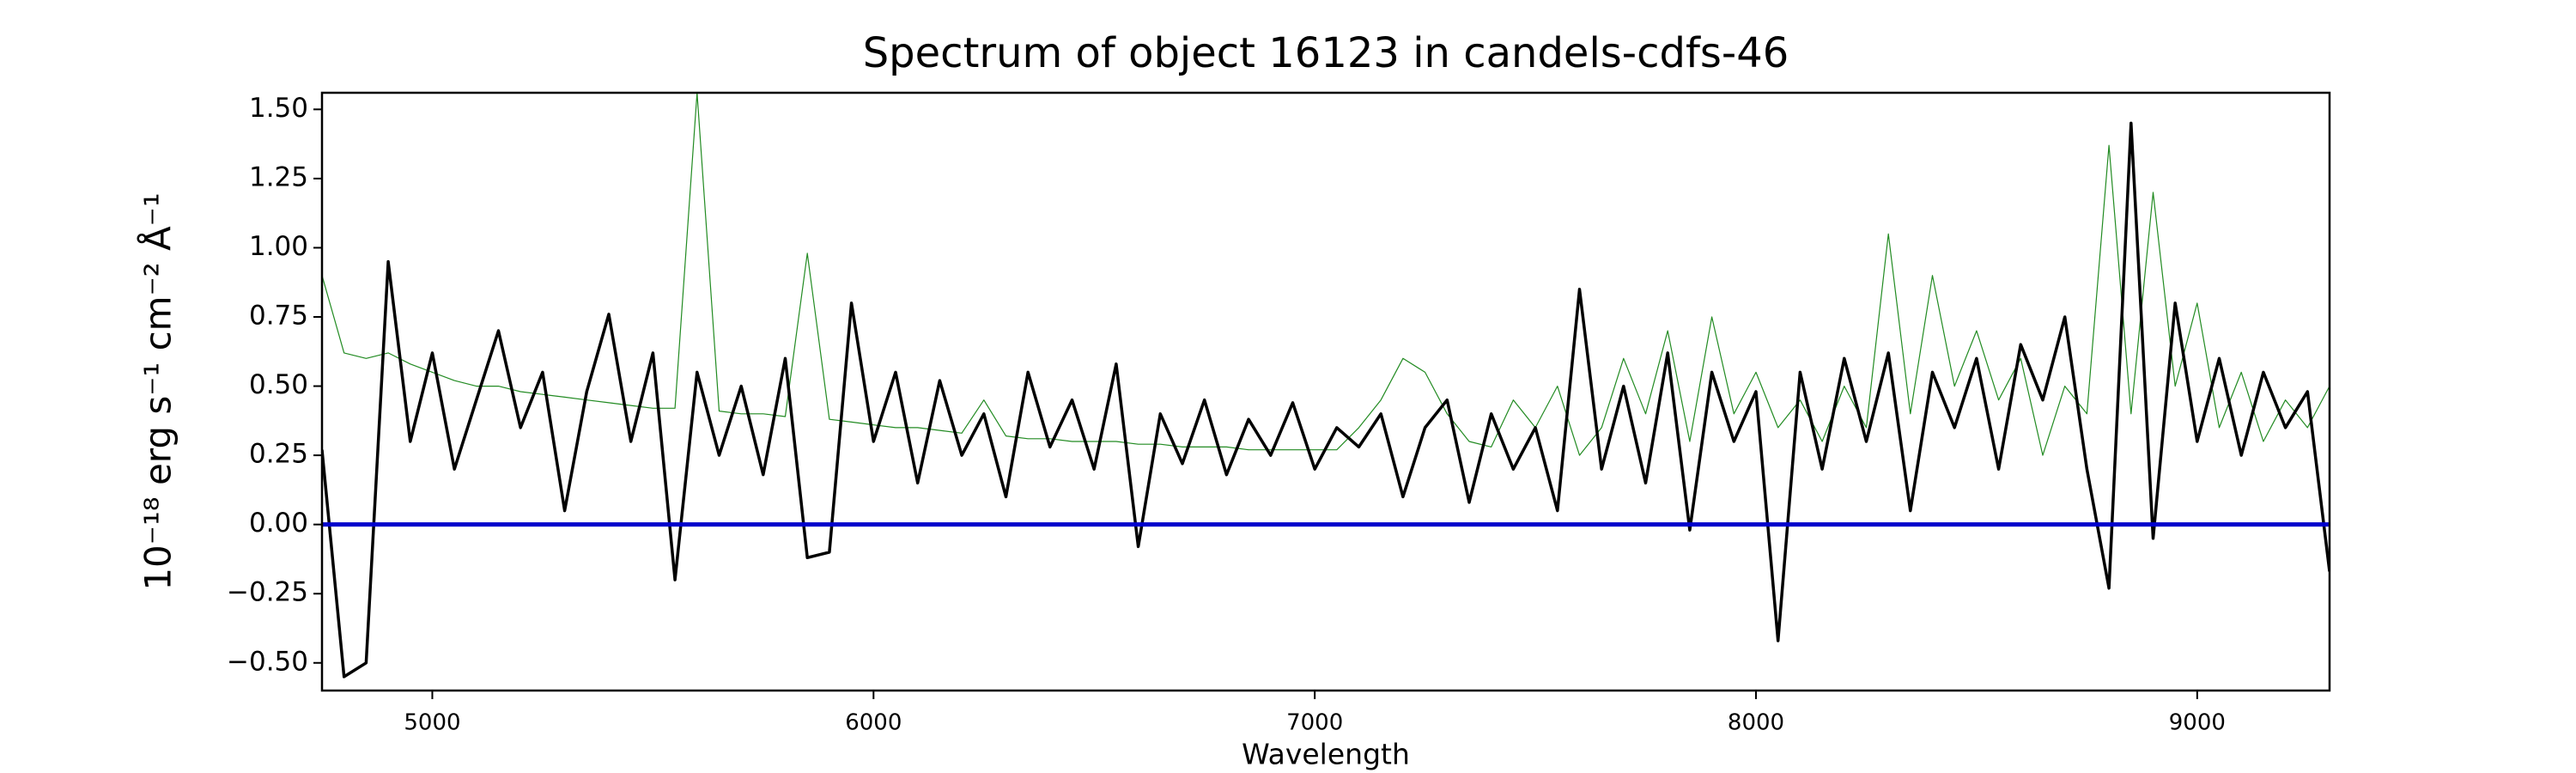  I want to click on y-tick-label: −0.25, so click(268, 592).